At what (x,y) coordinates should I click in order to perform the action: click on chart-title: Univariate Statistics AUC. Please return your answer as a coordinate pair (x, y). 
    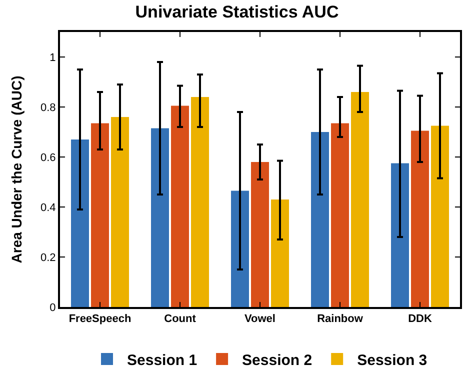
    Looking at the image, I should click on (237, 12).